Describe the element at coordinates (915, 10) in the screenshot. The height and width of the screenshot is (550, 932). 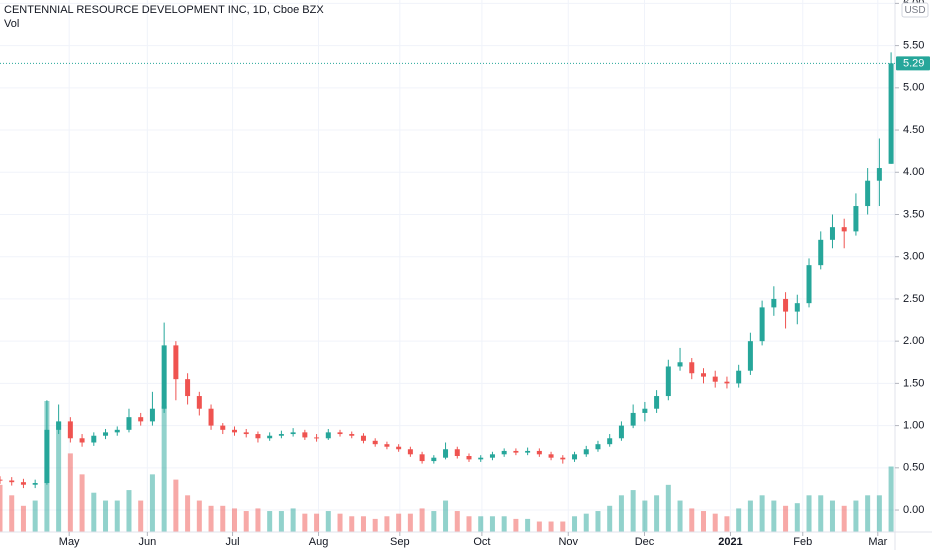
I see `currency-box` at that location.